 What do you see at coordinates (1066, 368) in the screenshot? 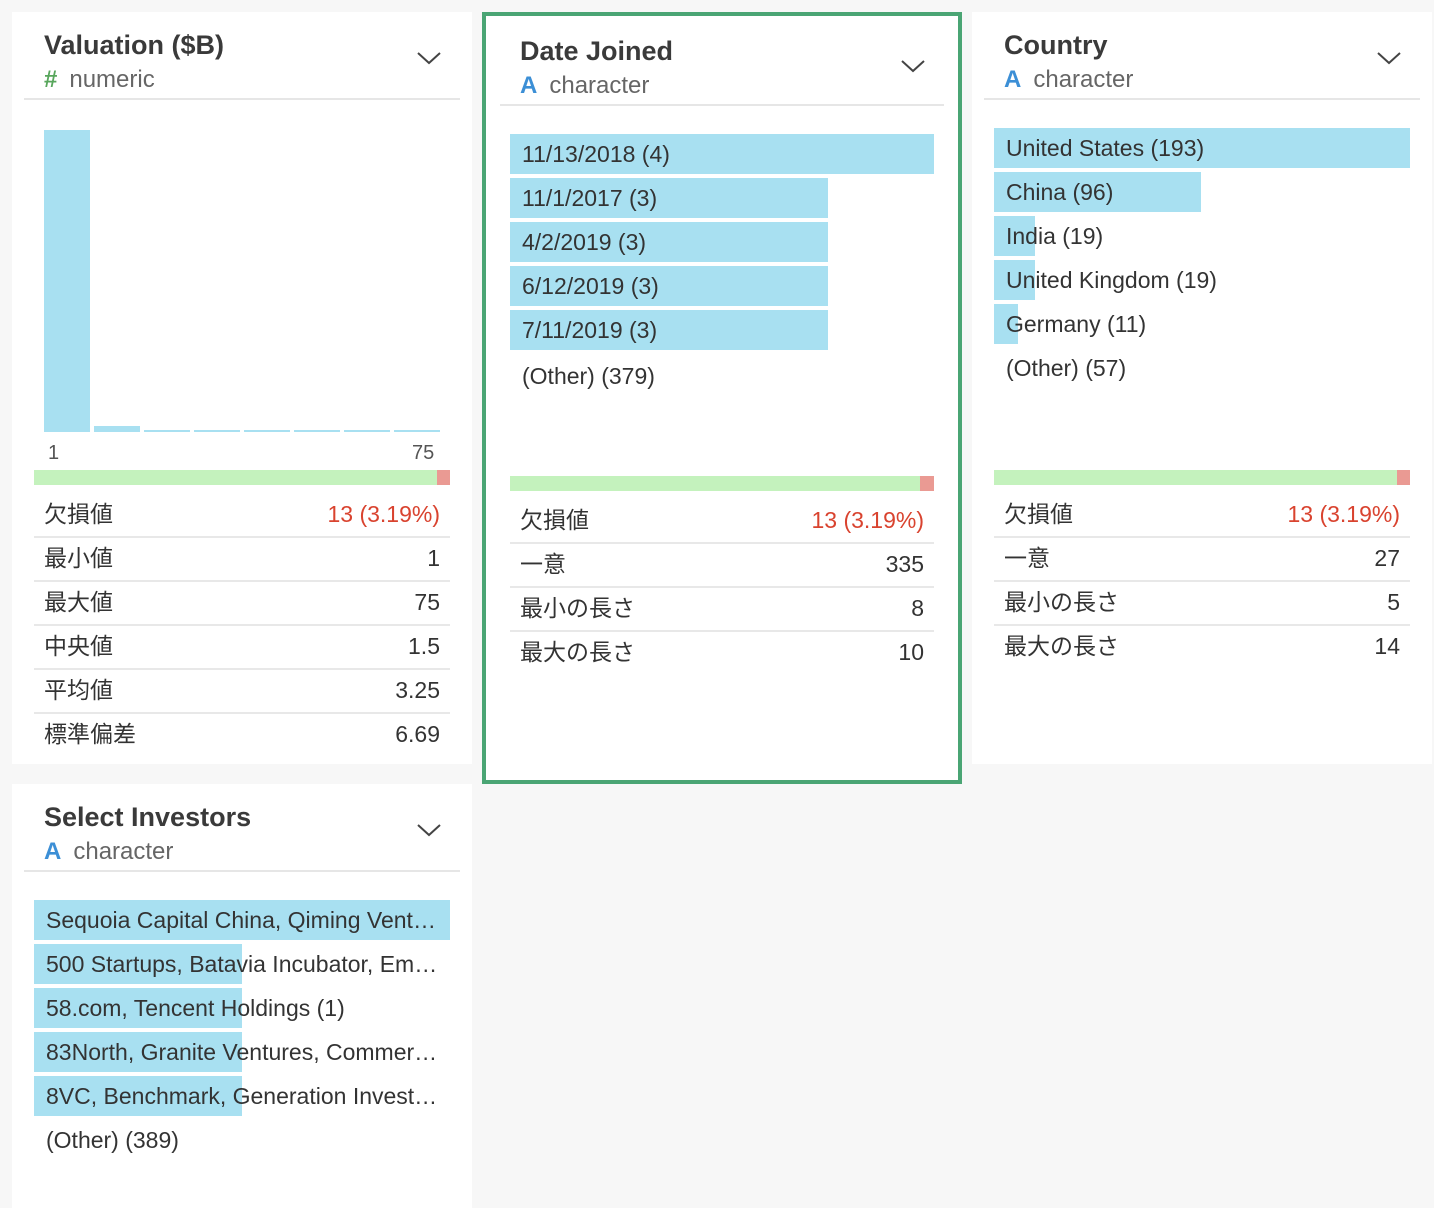
I see `other-count: (Other) (57)` at bounding box center [1066, 368].